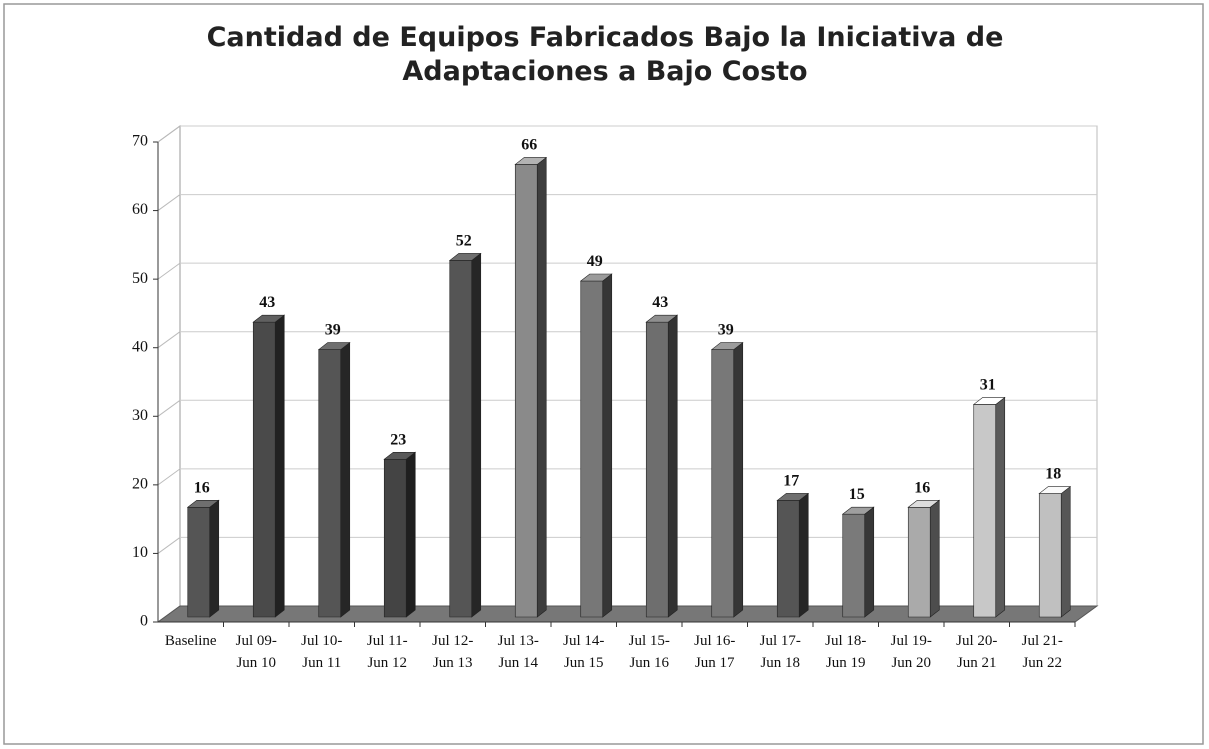  What do you see at coordinates (583, 652) in the screenshot?
I see `x-tick-label: Jul 14-Jun 15` at bounding box center [583, 652].